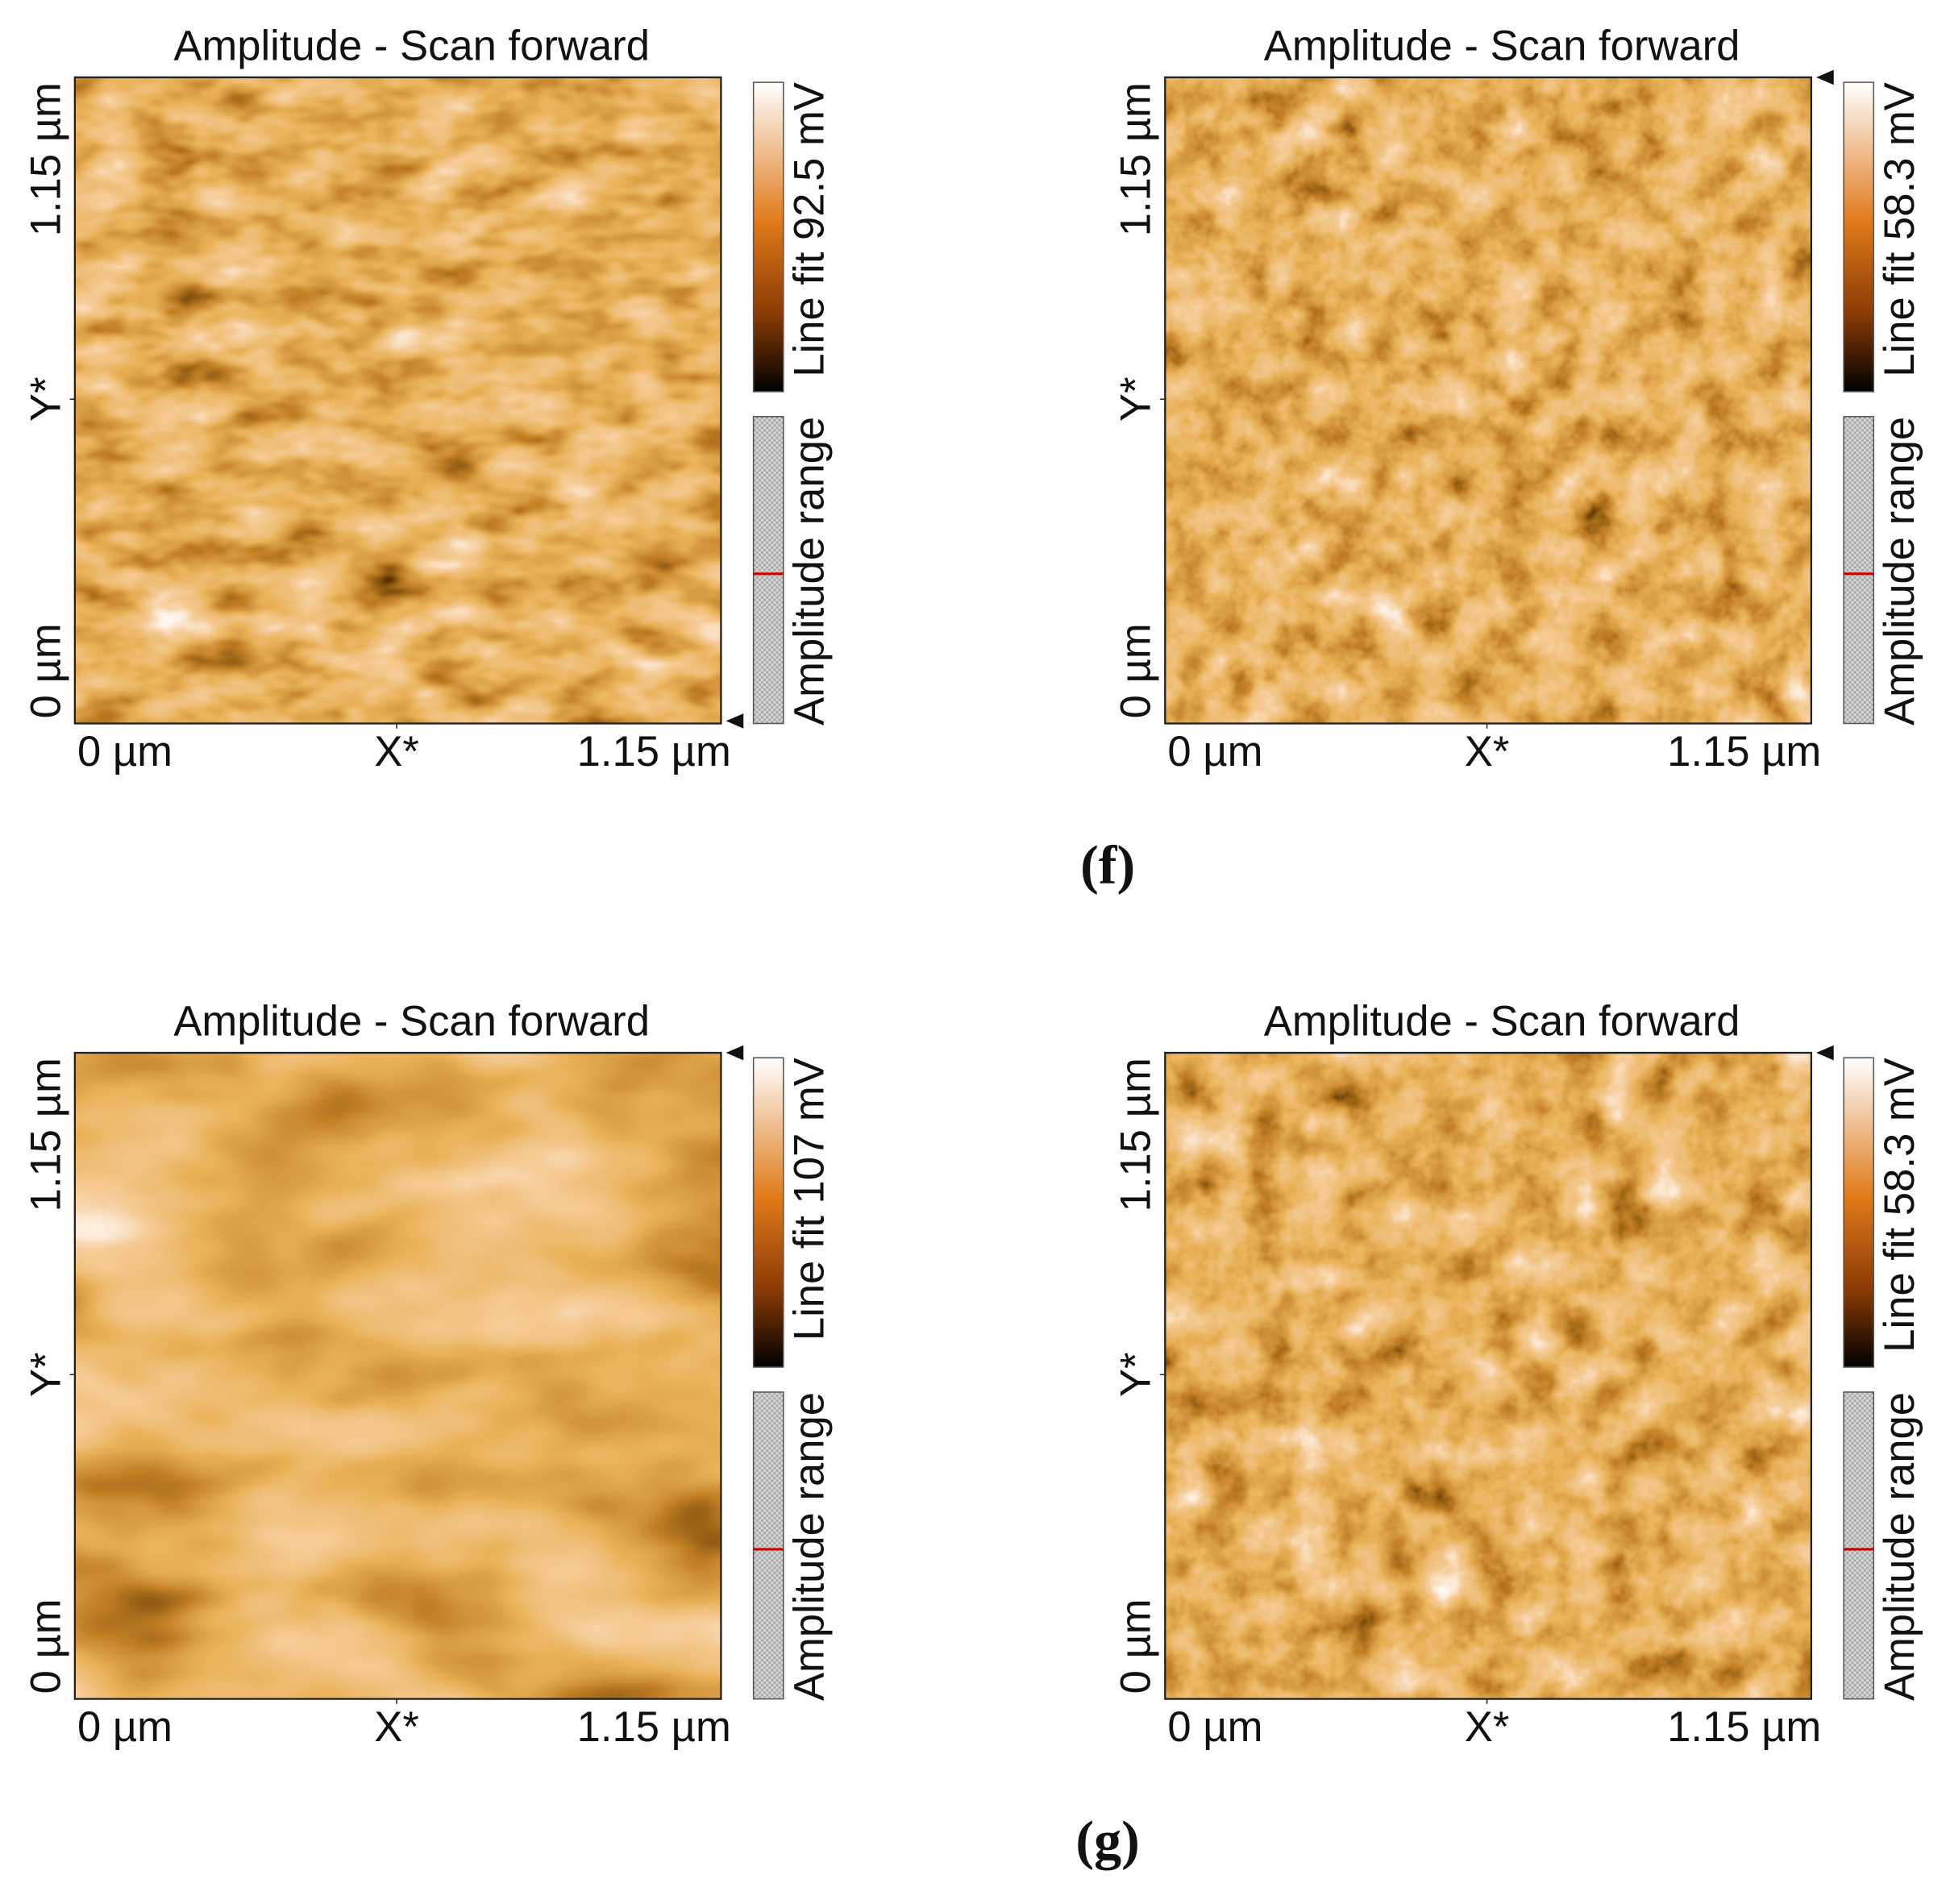 This screenshot has height=1904, width=1946. I want to click on colorbar-label: Line fit 92.5 mV, so click(809, 230).